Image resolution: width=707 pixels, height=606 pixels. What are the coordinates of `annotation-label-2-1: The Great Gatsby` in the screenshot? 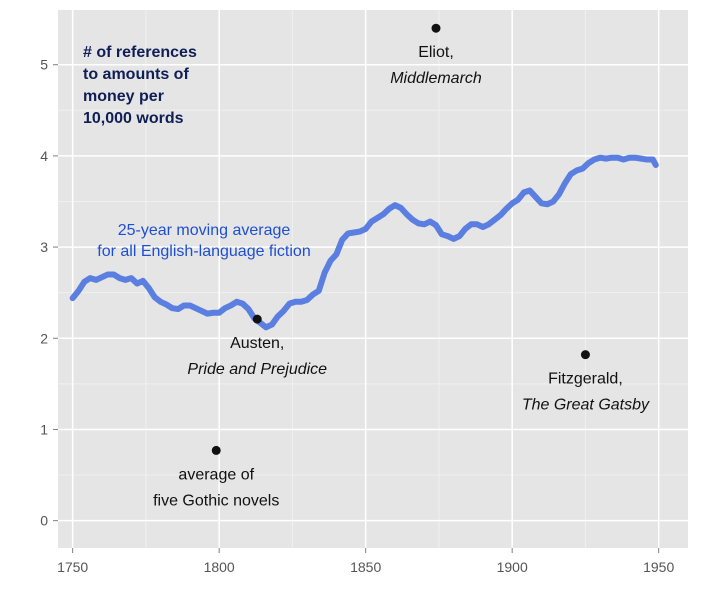 It's located at (586, 405).